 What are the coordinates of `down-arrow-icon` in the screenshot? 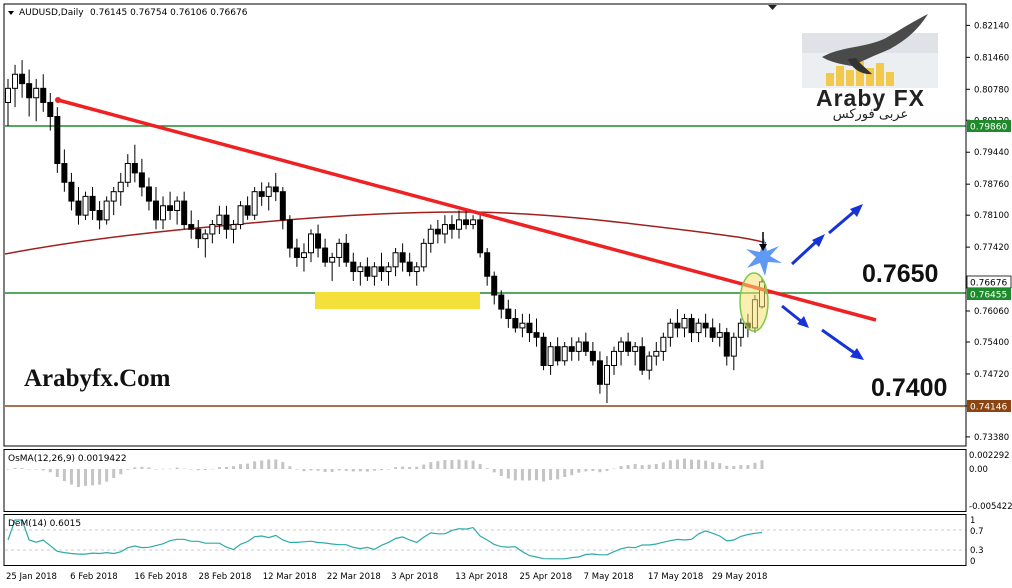 It's located at (763, 241).